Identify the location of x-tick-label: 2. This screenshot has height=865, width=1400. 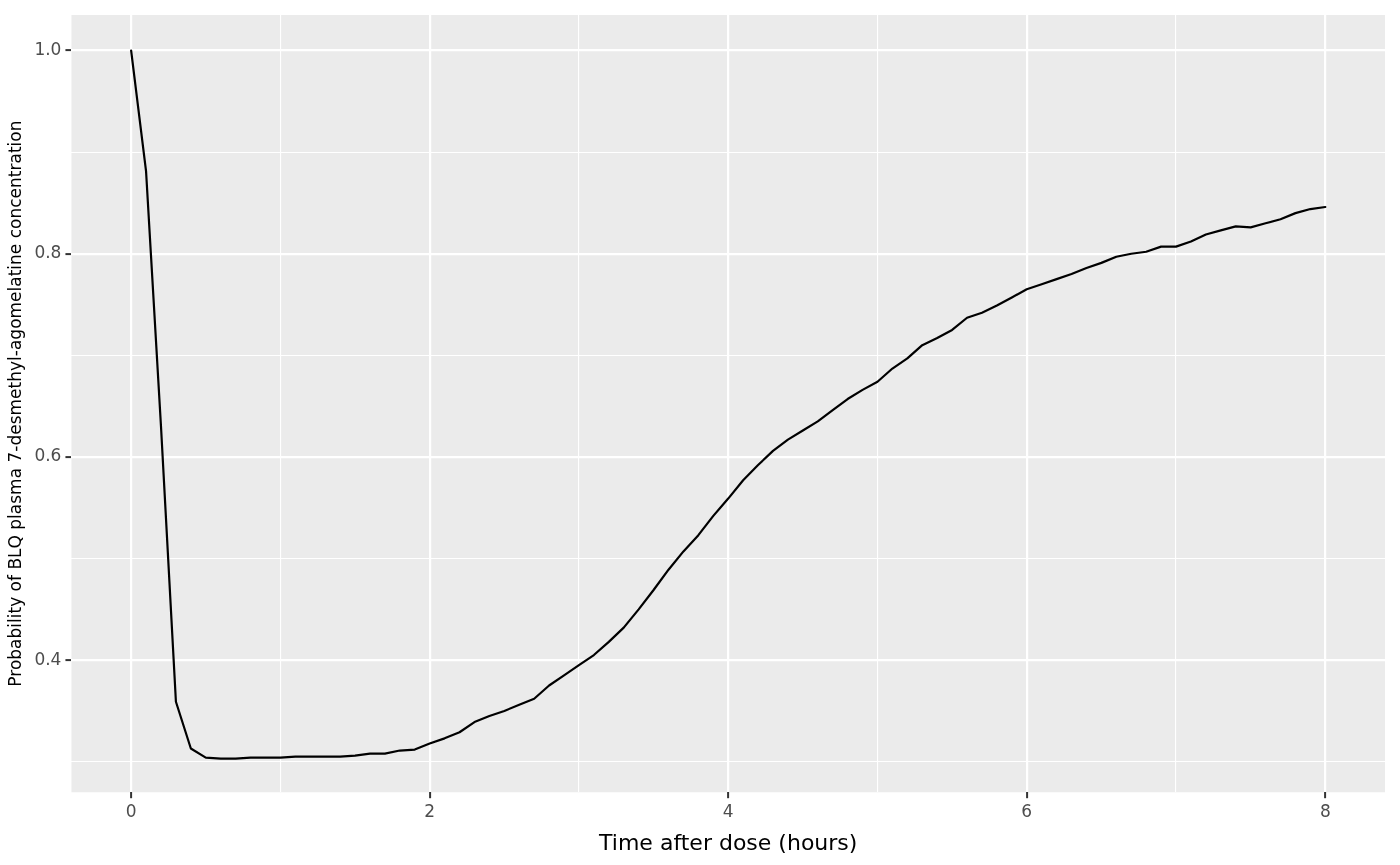
(430, 810).